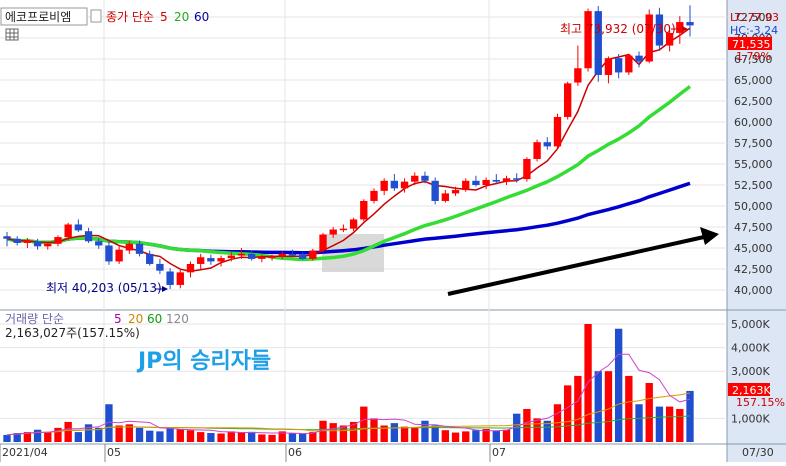 This screenshot has height=466, width=786. I want to click on vol-ma60-label: 60, so click(154, 319).